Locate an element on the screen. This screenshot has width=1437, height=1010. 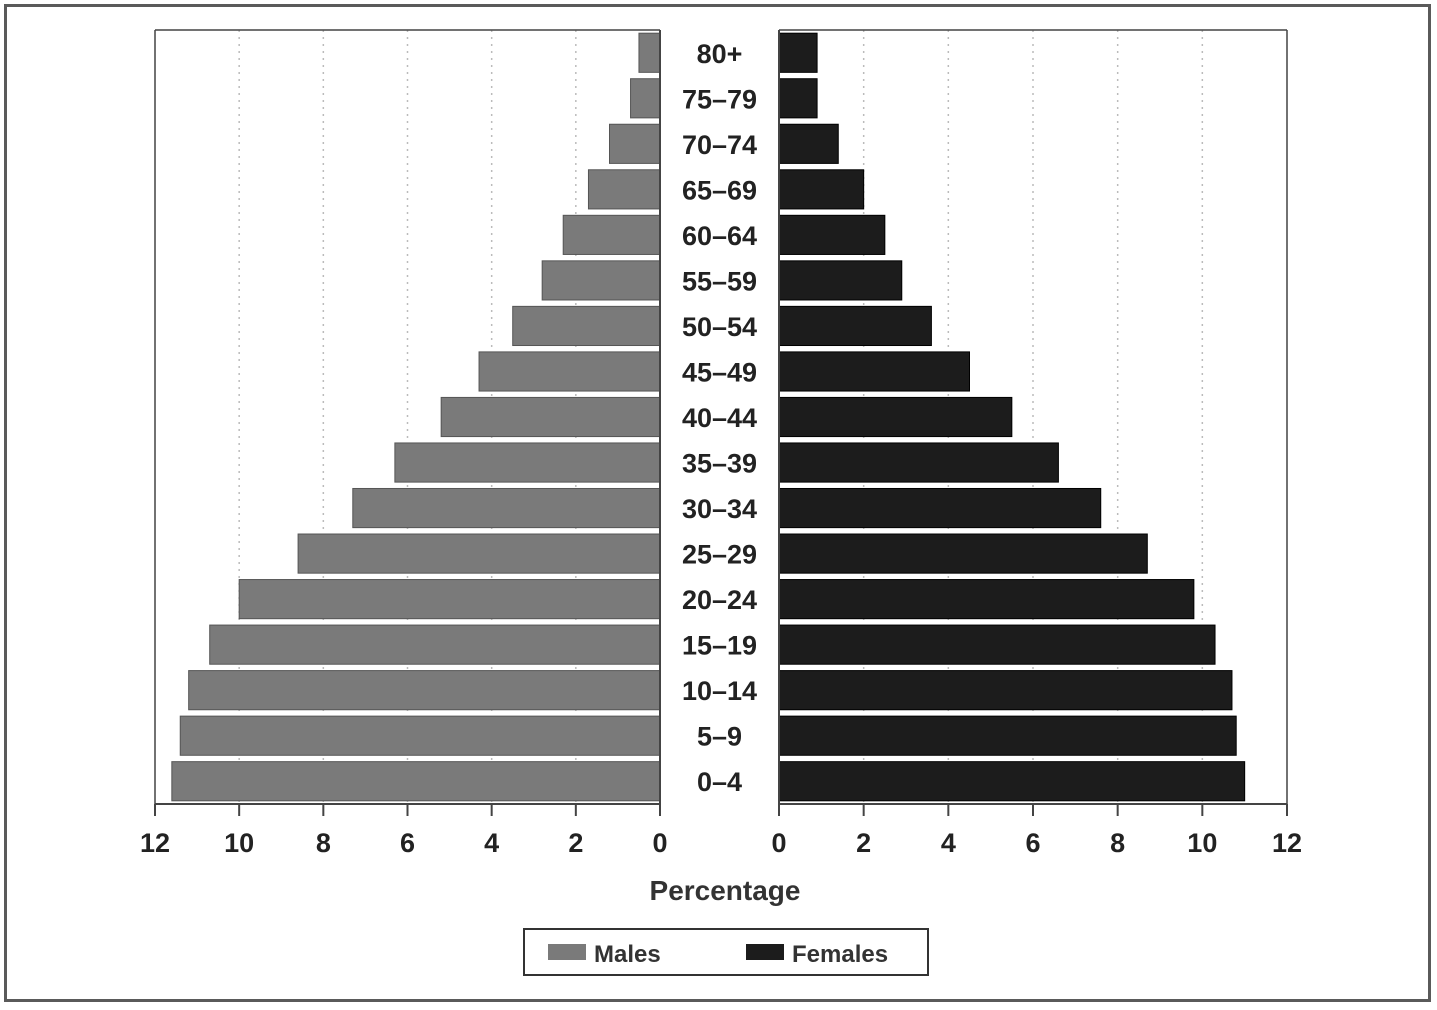
x-tick-label-left: 2 is located at coordinates (575, 843).